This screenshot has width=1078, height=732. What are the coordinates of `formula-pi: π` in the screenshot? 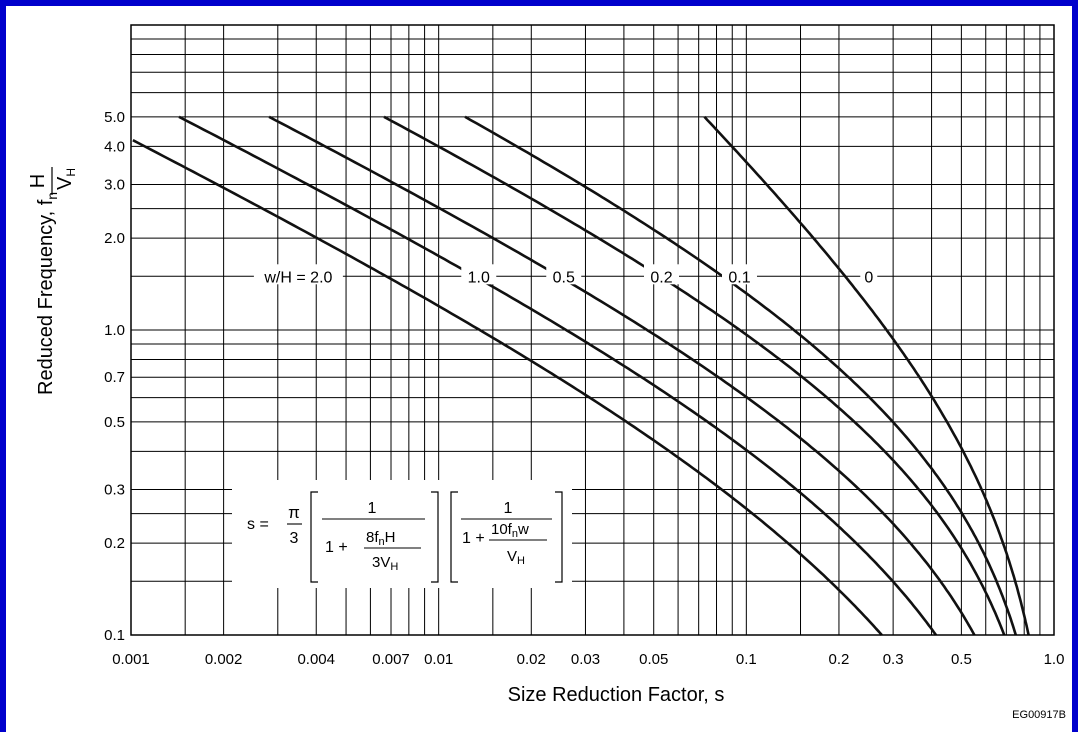 It's located at (294, 512).